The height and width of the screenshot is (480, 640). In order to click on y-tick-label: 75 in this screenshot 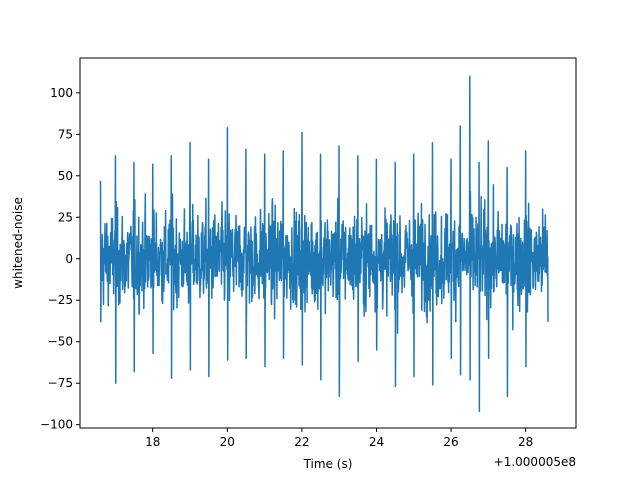, I will do `click(65, 134)`.